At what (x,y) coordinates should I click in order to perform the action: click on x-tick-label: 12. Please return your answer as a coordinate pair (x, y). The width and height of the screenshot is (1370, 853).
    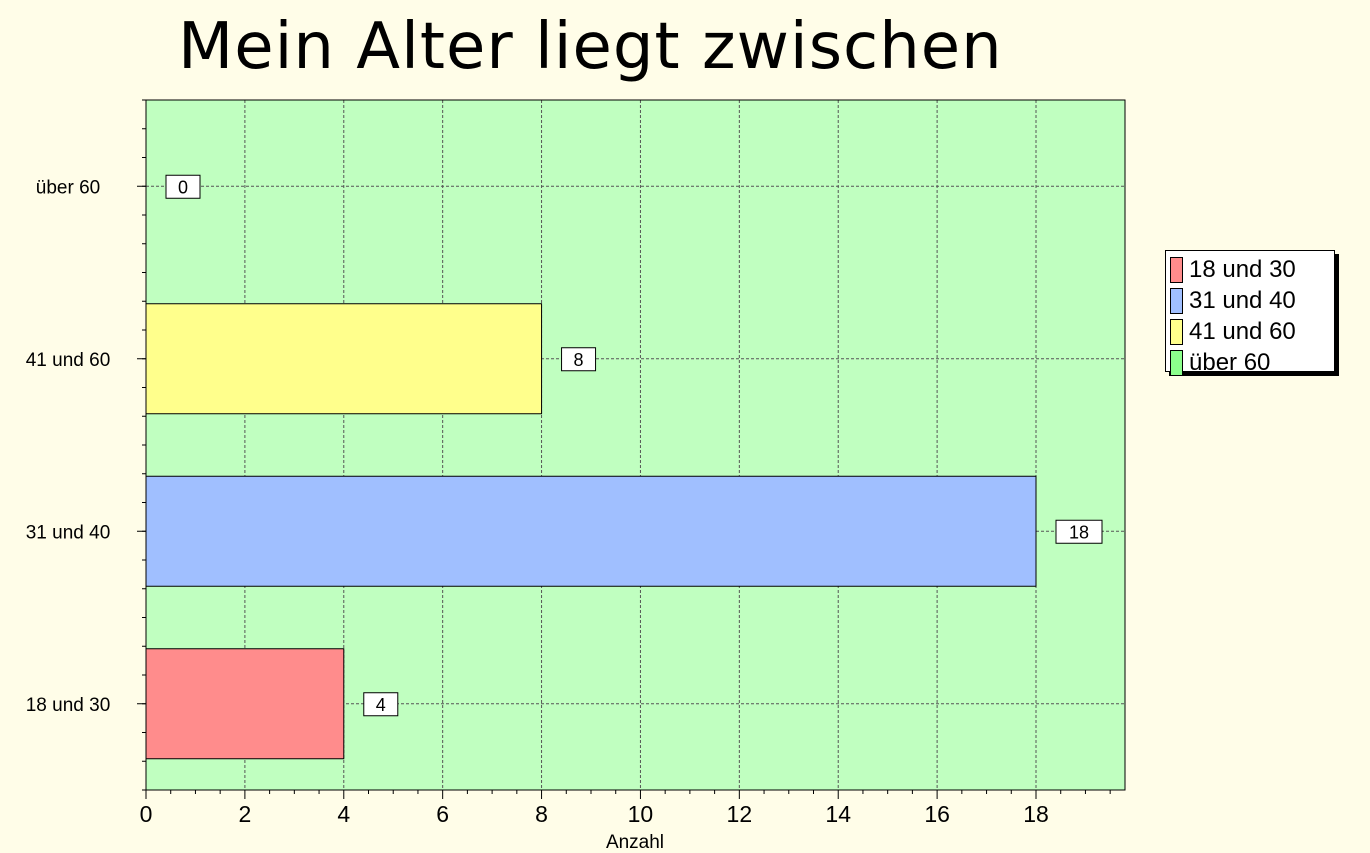
    Looking at the image, I should click on (740, 814).